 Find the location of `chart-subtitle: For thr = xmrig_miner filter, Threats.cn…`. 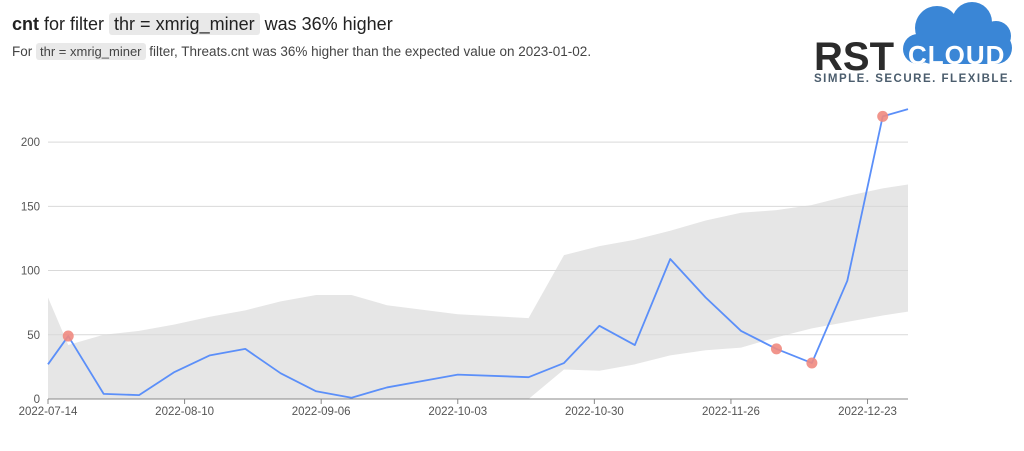

chart-subtitle: For thr = xmrig_miner filter, Threats.cn… is located at coordinates (302, 51).